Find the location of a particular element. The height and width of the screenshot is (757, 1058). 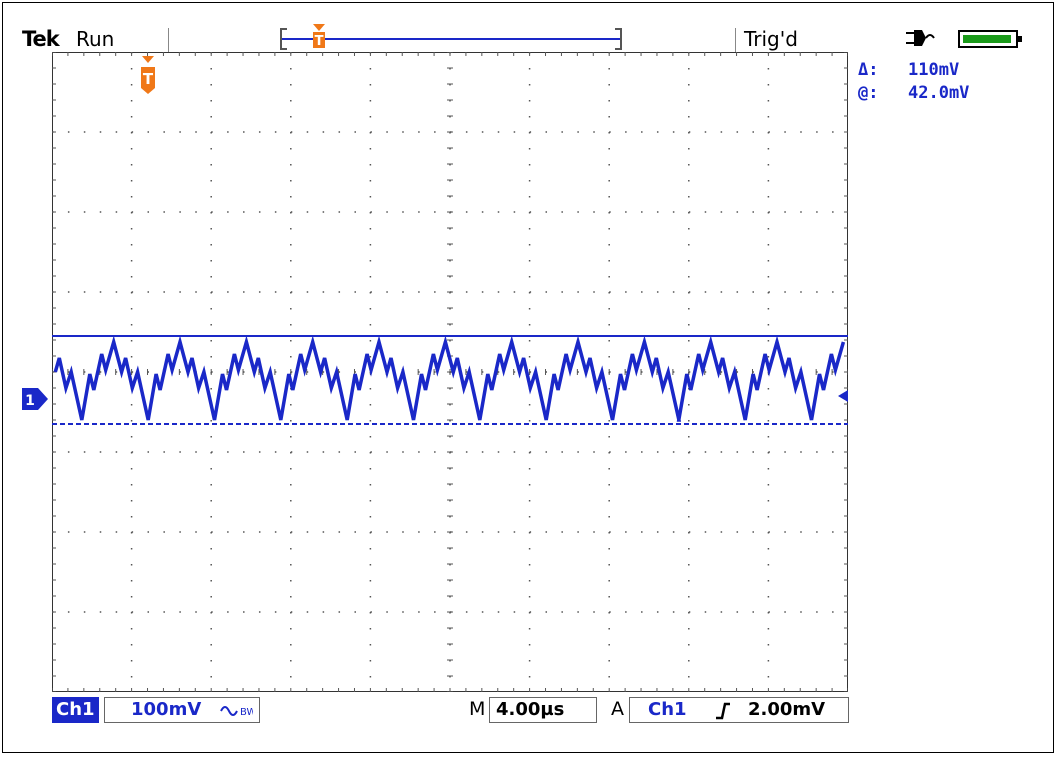

trigger-source: Ch1 is located at coordinates (667, 709).